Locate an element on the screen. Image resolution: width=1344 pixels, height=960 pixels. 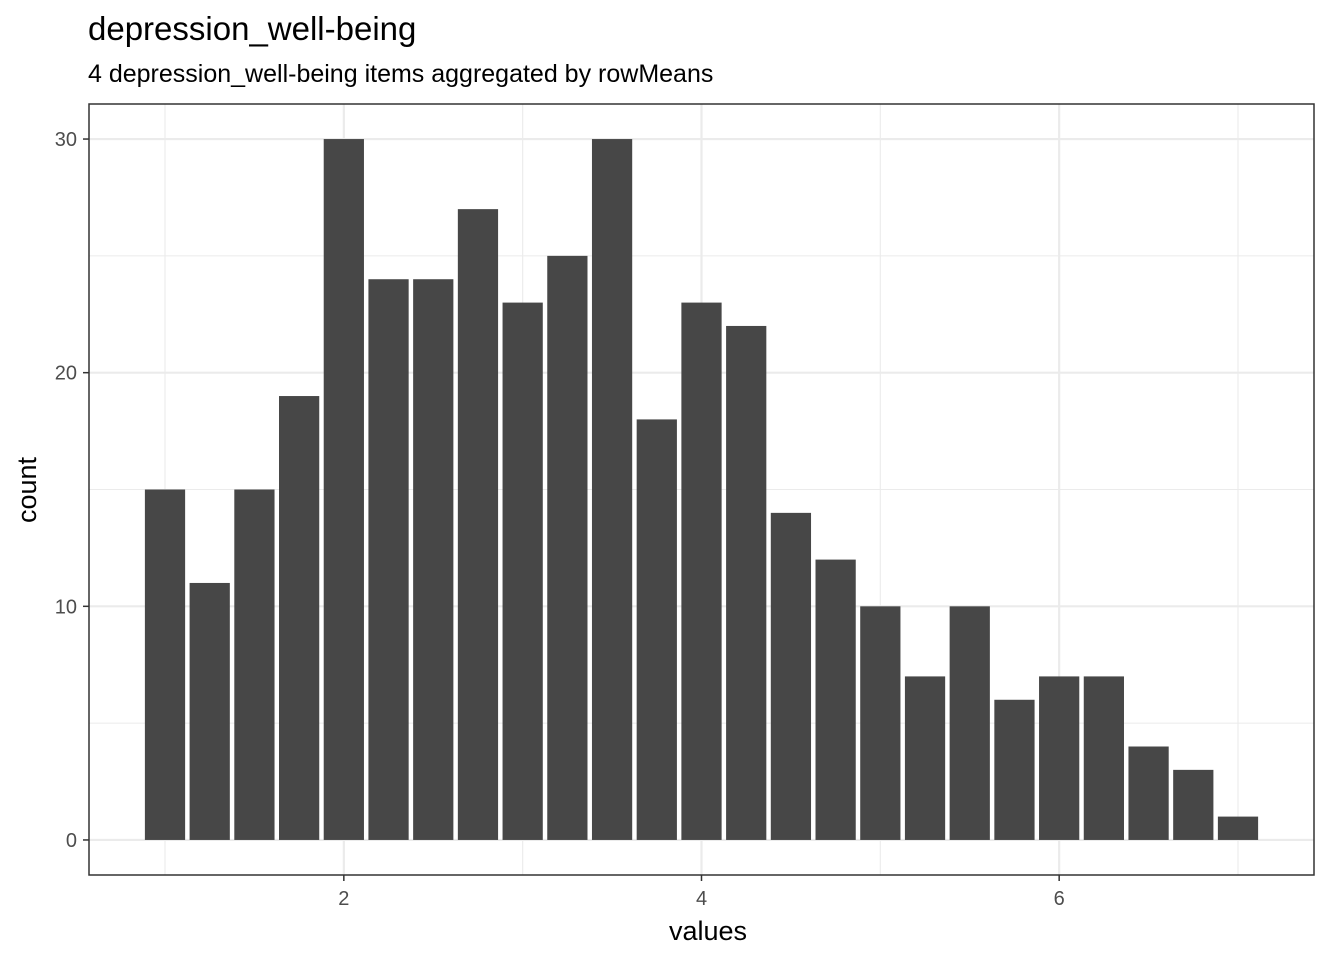
y-axis-title: count is located at coordinates (27, 489).